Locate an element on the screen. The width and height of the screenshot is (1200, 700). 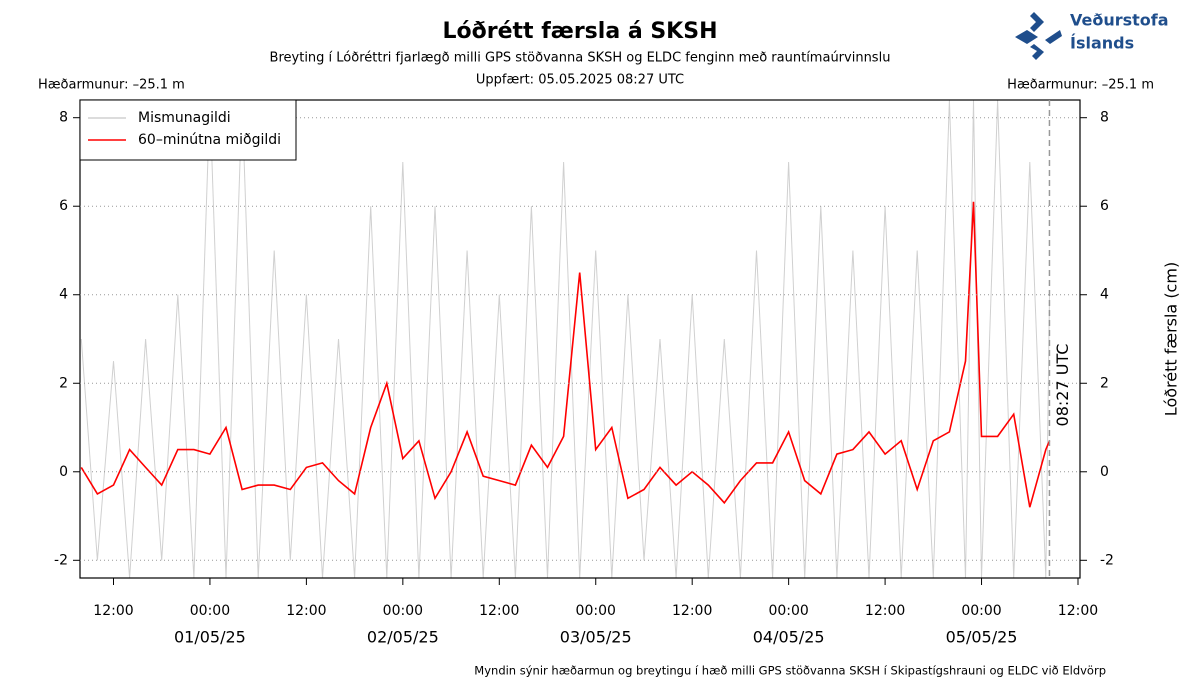
y2-tick-label: 2 is located at coordinates (1104, 383).